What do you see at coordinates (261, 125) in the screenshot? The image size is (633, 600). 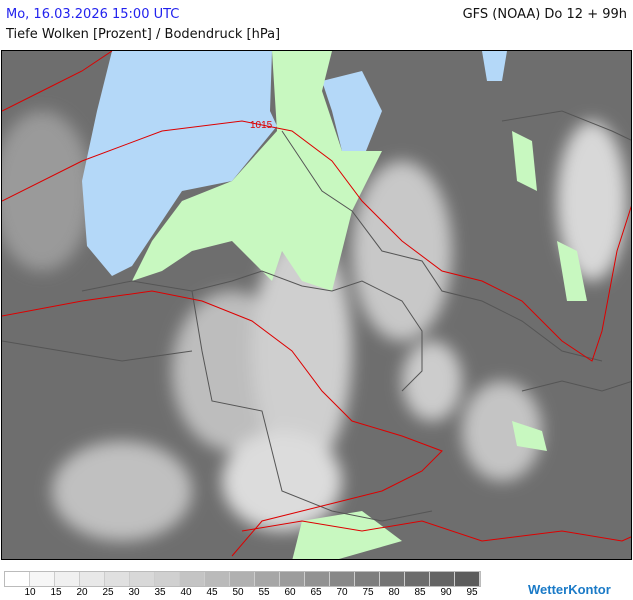 I see `isobar-label: 1015` at bounding box center [261, 125].